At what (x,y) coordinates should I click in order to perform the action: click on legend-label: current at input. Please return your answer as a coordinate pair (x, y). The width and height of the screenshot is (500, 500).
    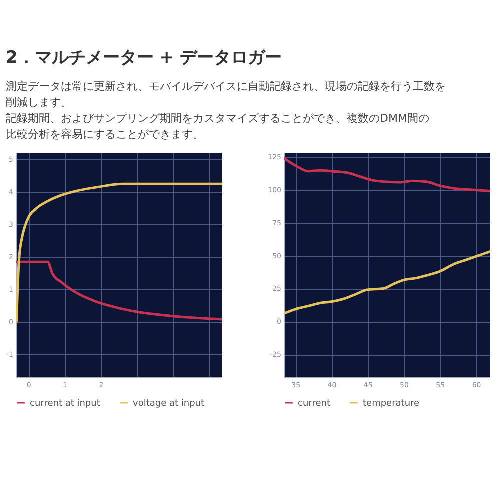
    Looking at the image, I should click on (65, 404).